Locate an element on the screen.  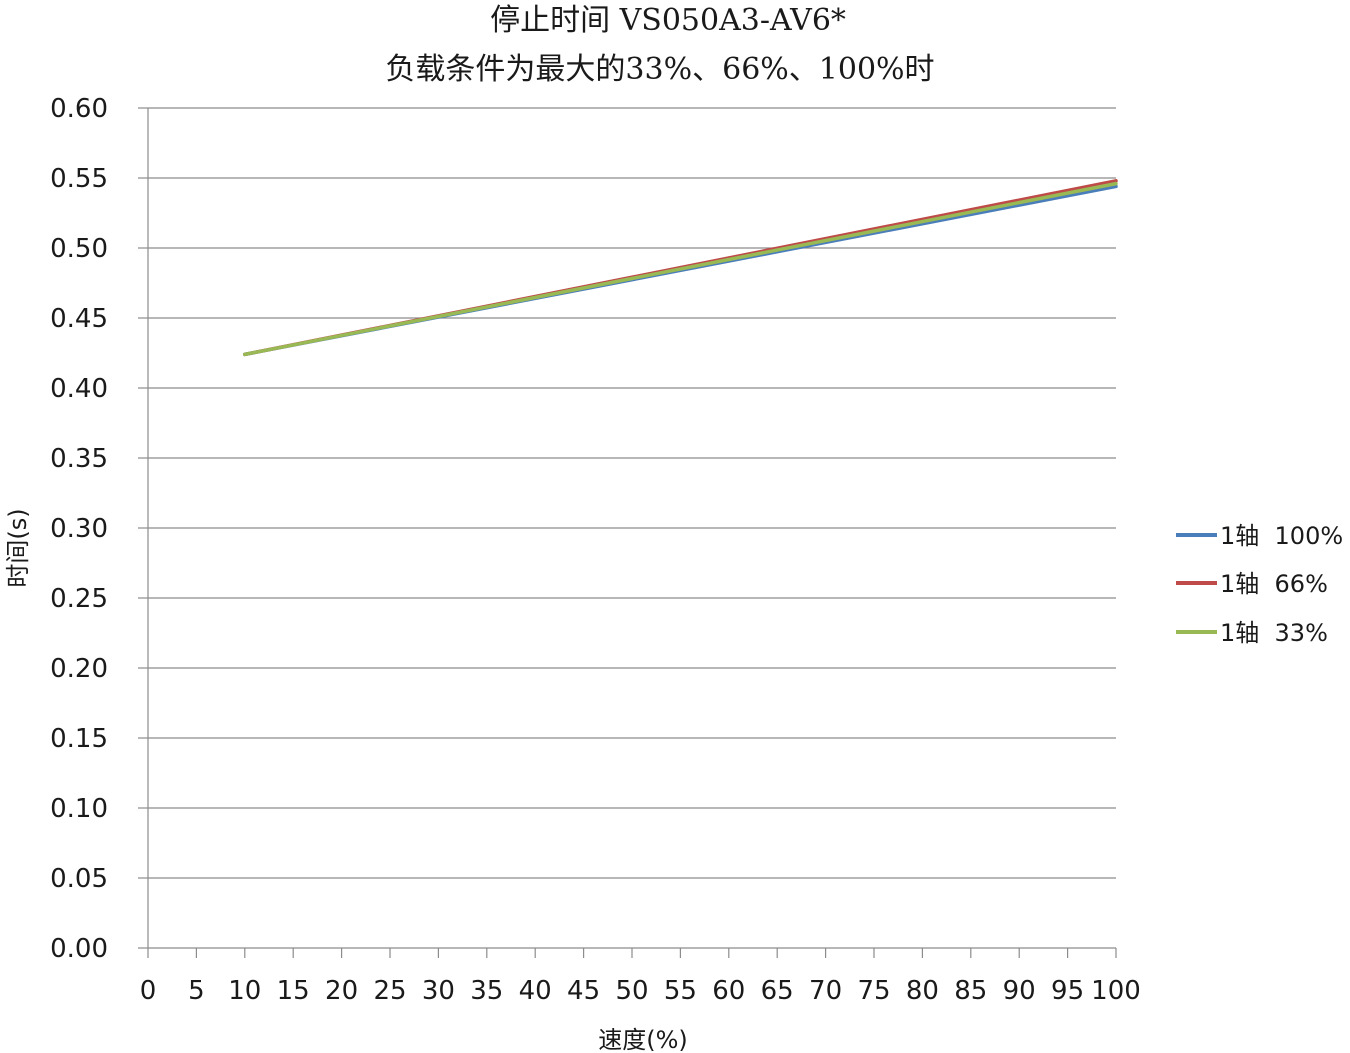
x-tick-label: 15 is located at coordinates (293, 991).